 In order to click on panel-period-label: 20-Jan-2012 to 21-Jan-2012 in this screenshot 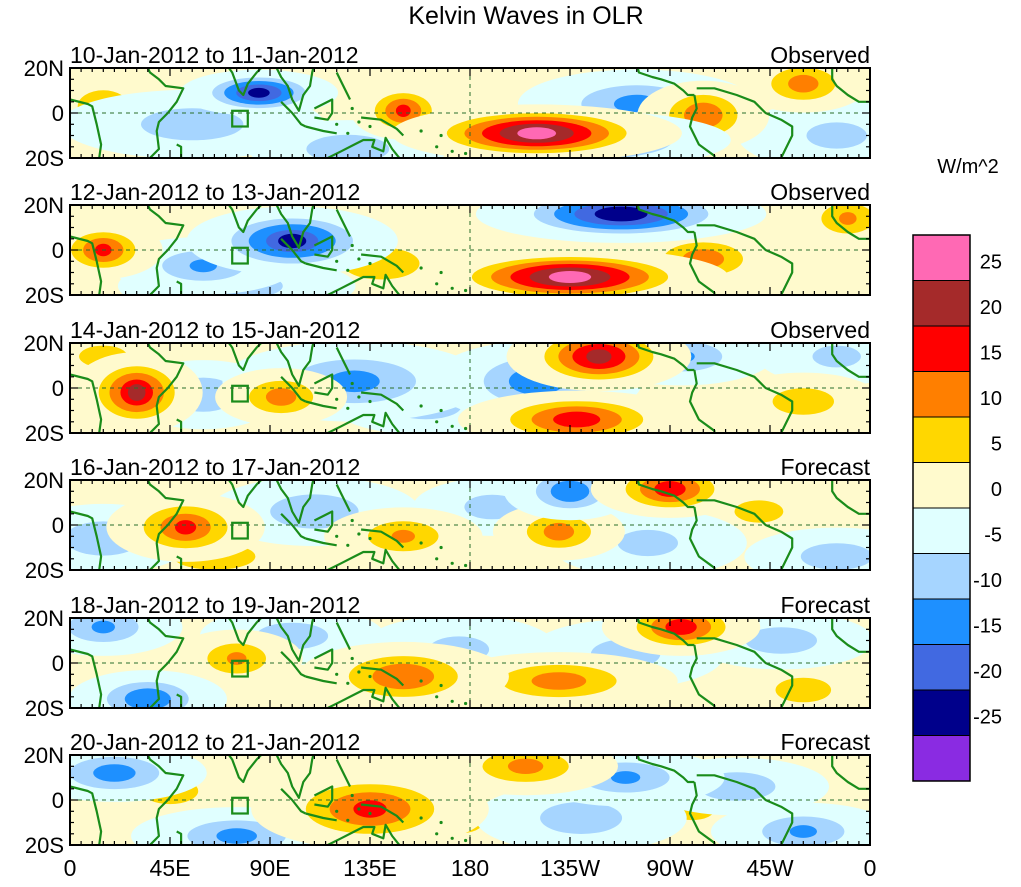, I will do `click(215, 742)`.